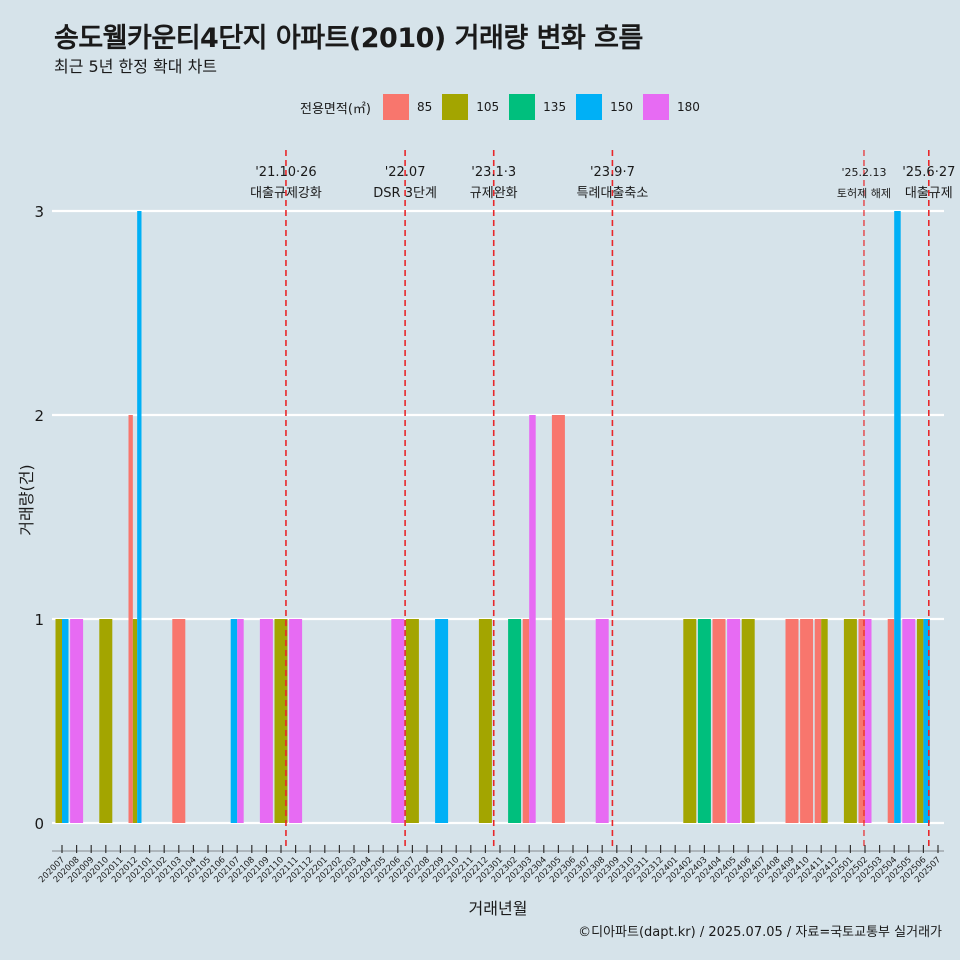 This screenshot has height=960, width=960. I want to click on legend-item-180: 180, so click(671, 107).